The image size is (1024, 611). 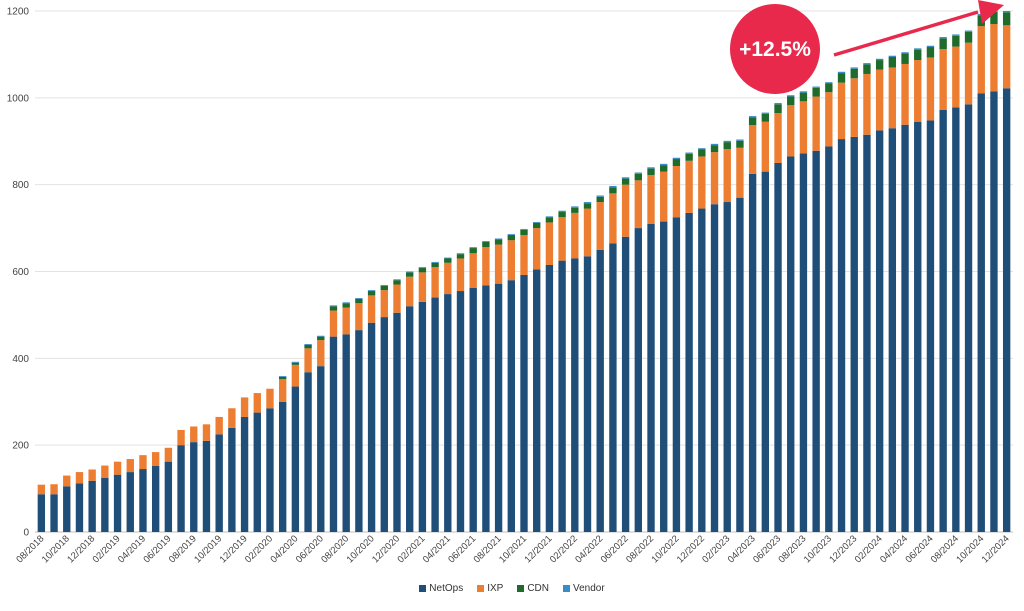 I want to click on y-axis: 0 200 400 600 800 1000 1200, so click(x=18, y=273).